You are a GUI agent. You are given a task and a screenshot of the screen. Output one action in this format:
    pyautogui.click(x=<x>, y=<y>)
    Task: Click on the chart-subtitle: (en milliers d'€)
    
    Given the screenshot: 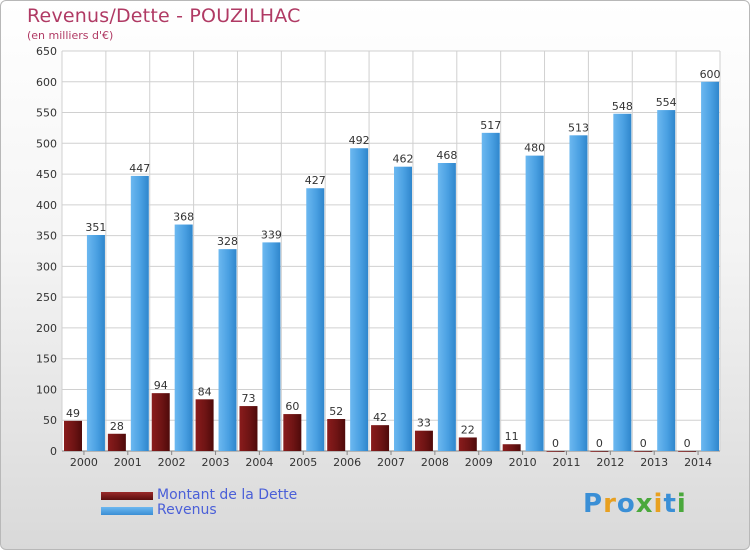 What is the action you would take?
    pyautogui.click(x=70, y=35)
    